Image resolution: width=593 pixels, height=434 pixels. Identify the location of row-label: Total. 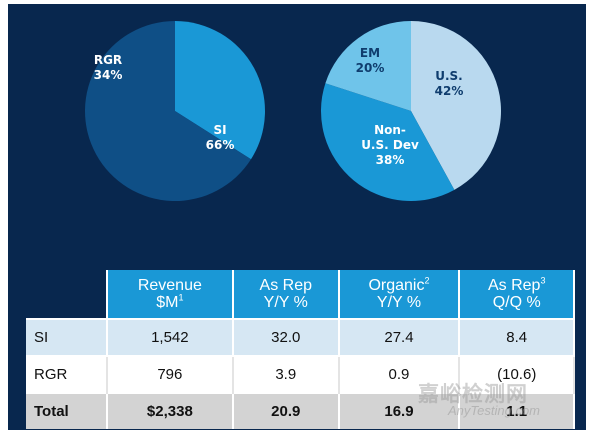
(67, 410).